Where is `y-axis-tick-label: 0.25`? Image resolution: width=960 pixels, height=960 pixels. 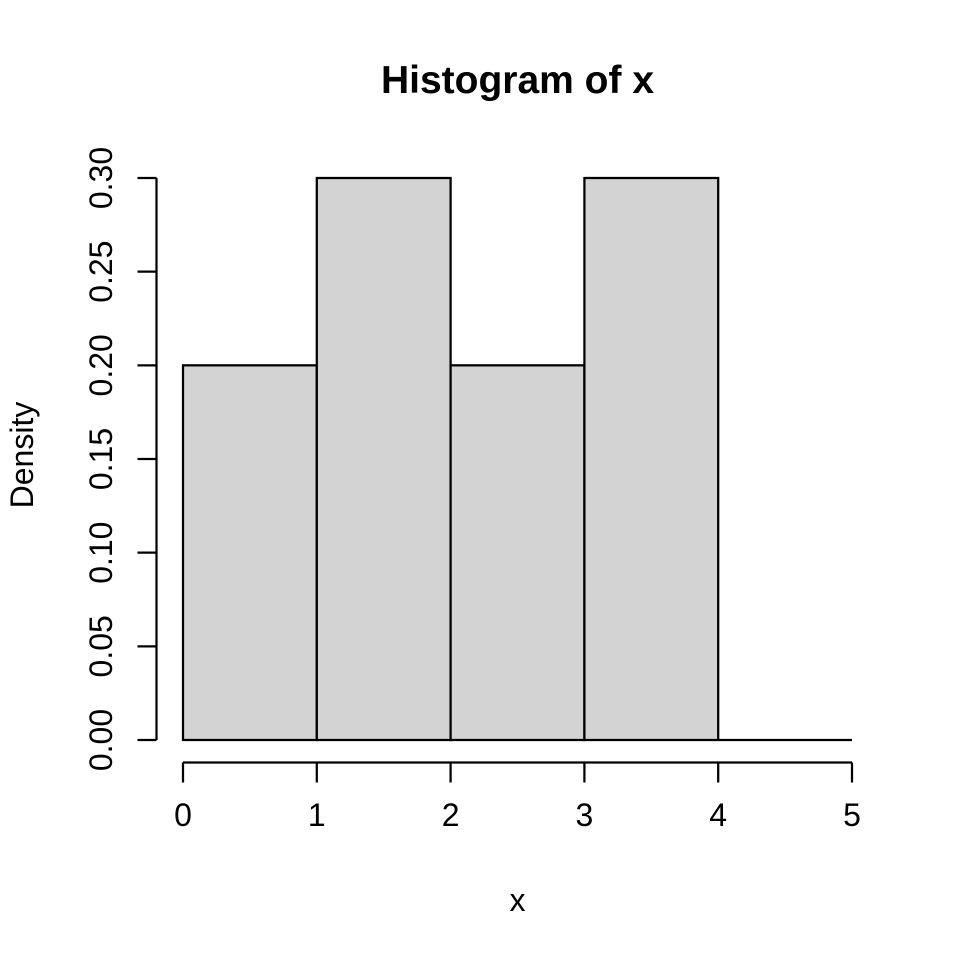 y-axis-tick-label: 0.25 is located at coordinates (101, 272).